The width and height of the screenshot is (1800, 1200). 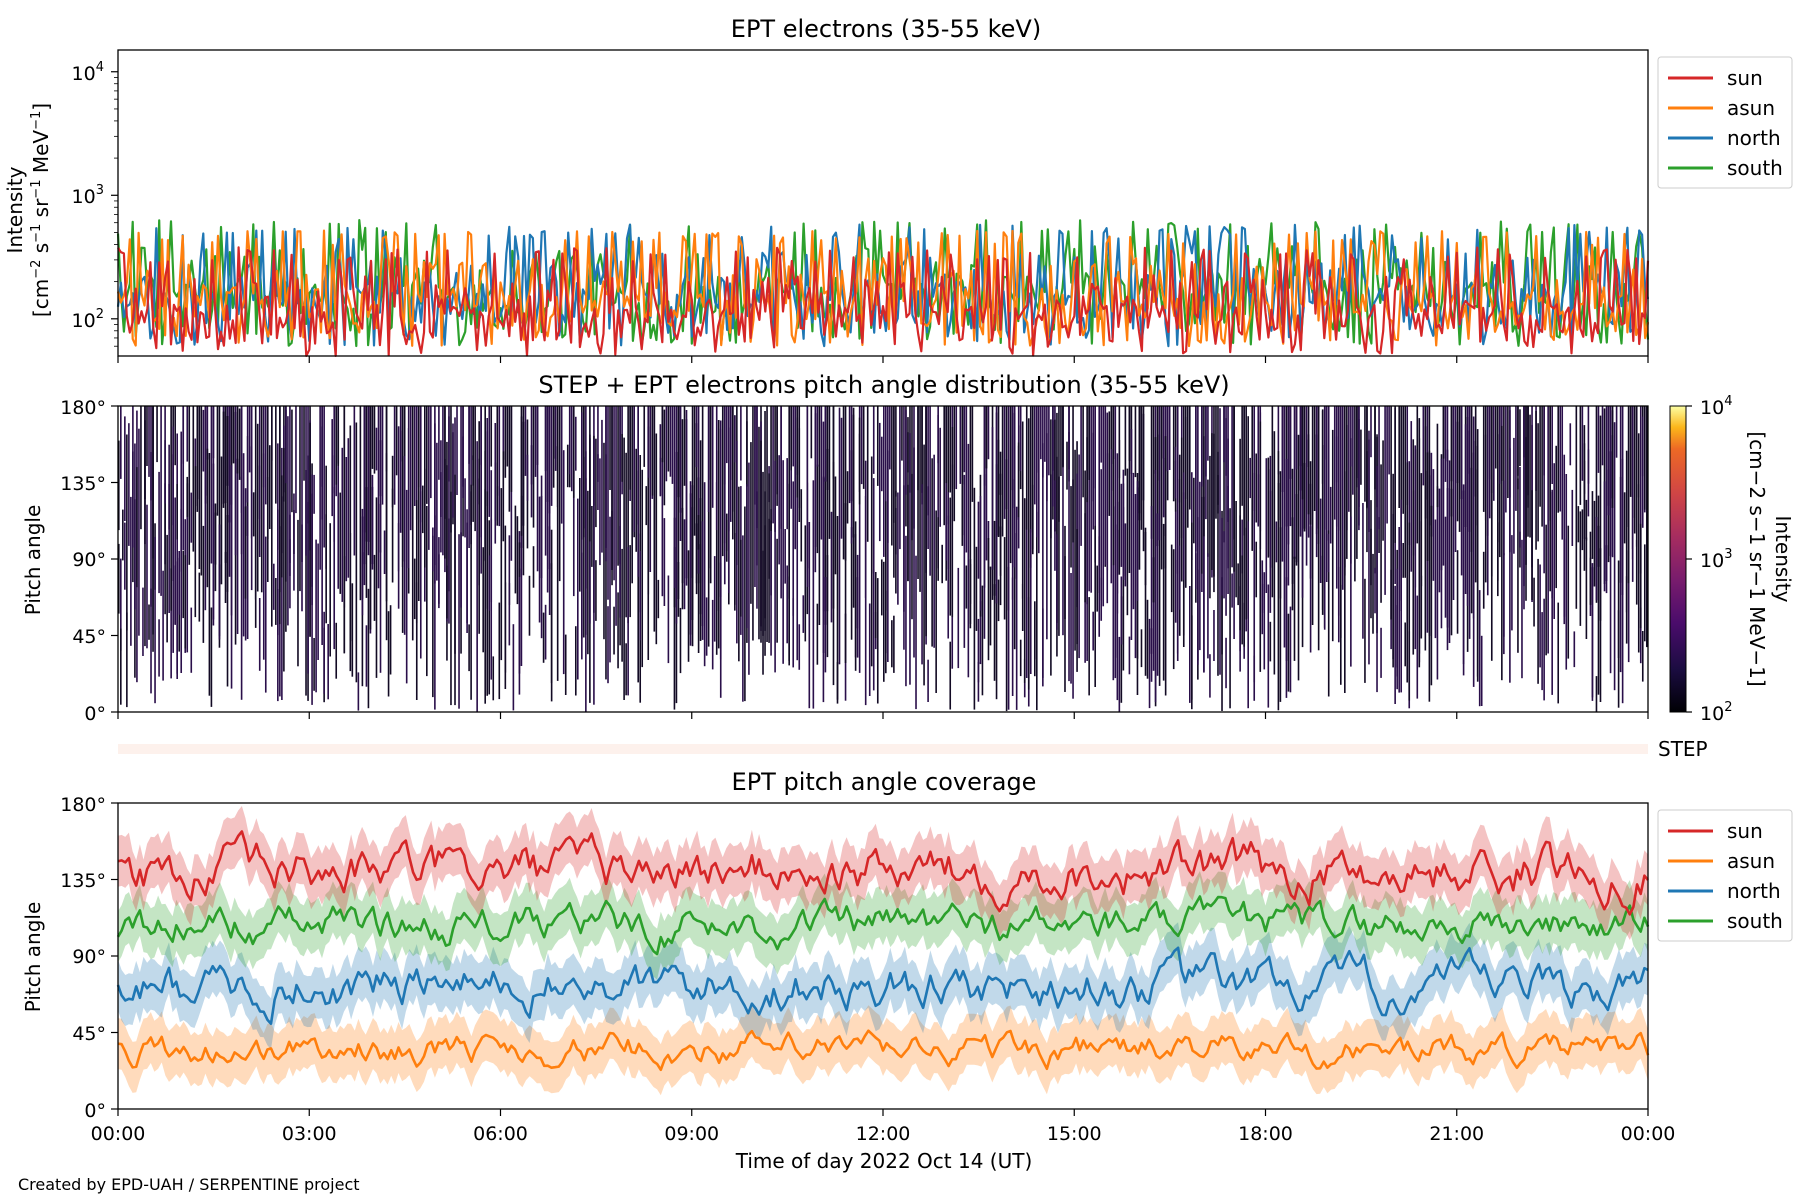 What do you see at coordinates (95, 714) in the screenshot?
I see `panel2-ytick-label: 0°` at bounding box center [95, 714].